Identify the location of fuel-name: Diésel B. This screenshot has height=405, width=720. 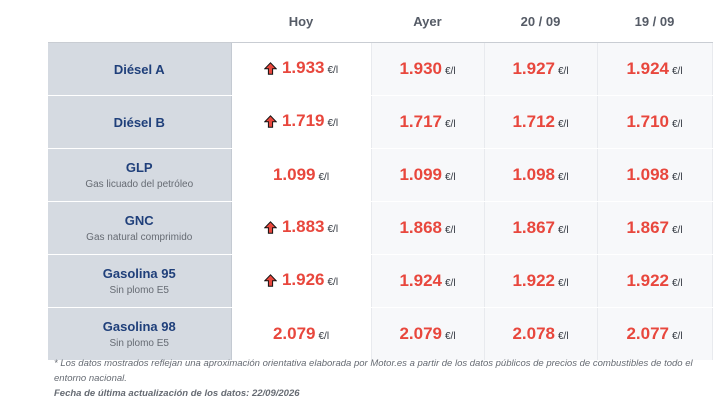
(139, 122).